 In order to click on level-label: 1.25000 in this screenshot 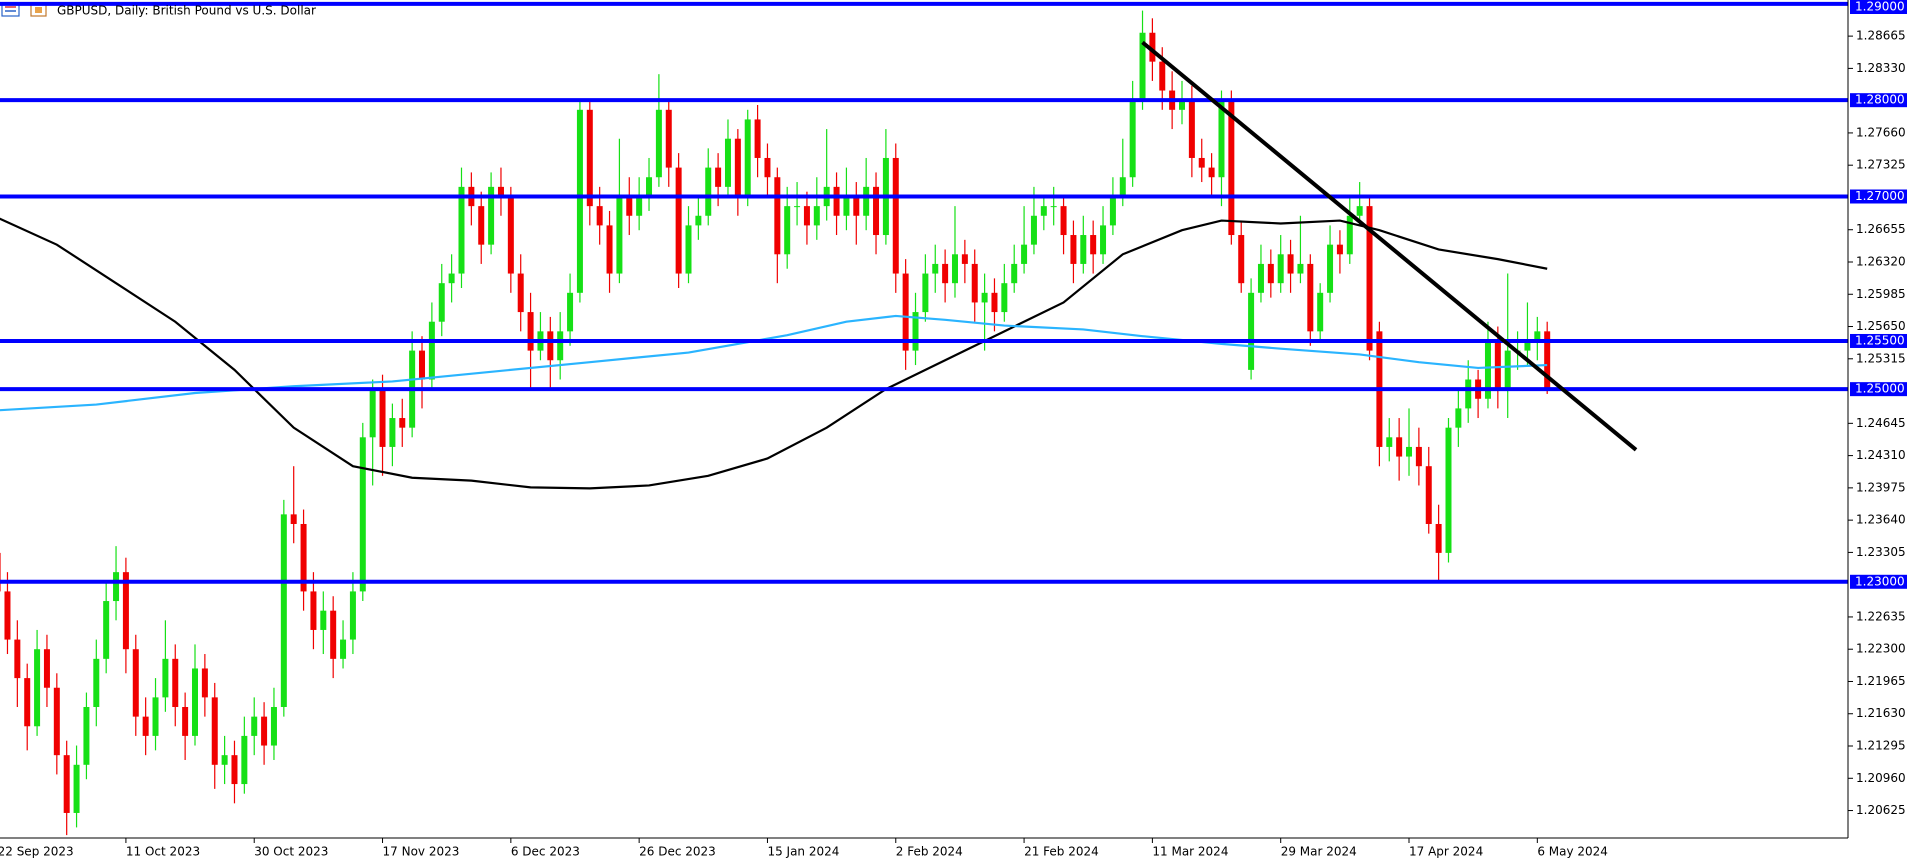, I will do `click(1880, 389)`.